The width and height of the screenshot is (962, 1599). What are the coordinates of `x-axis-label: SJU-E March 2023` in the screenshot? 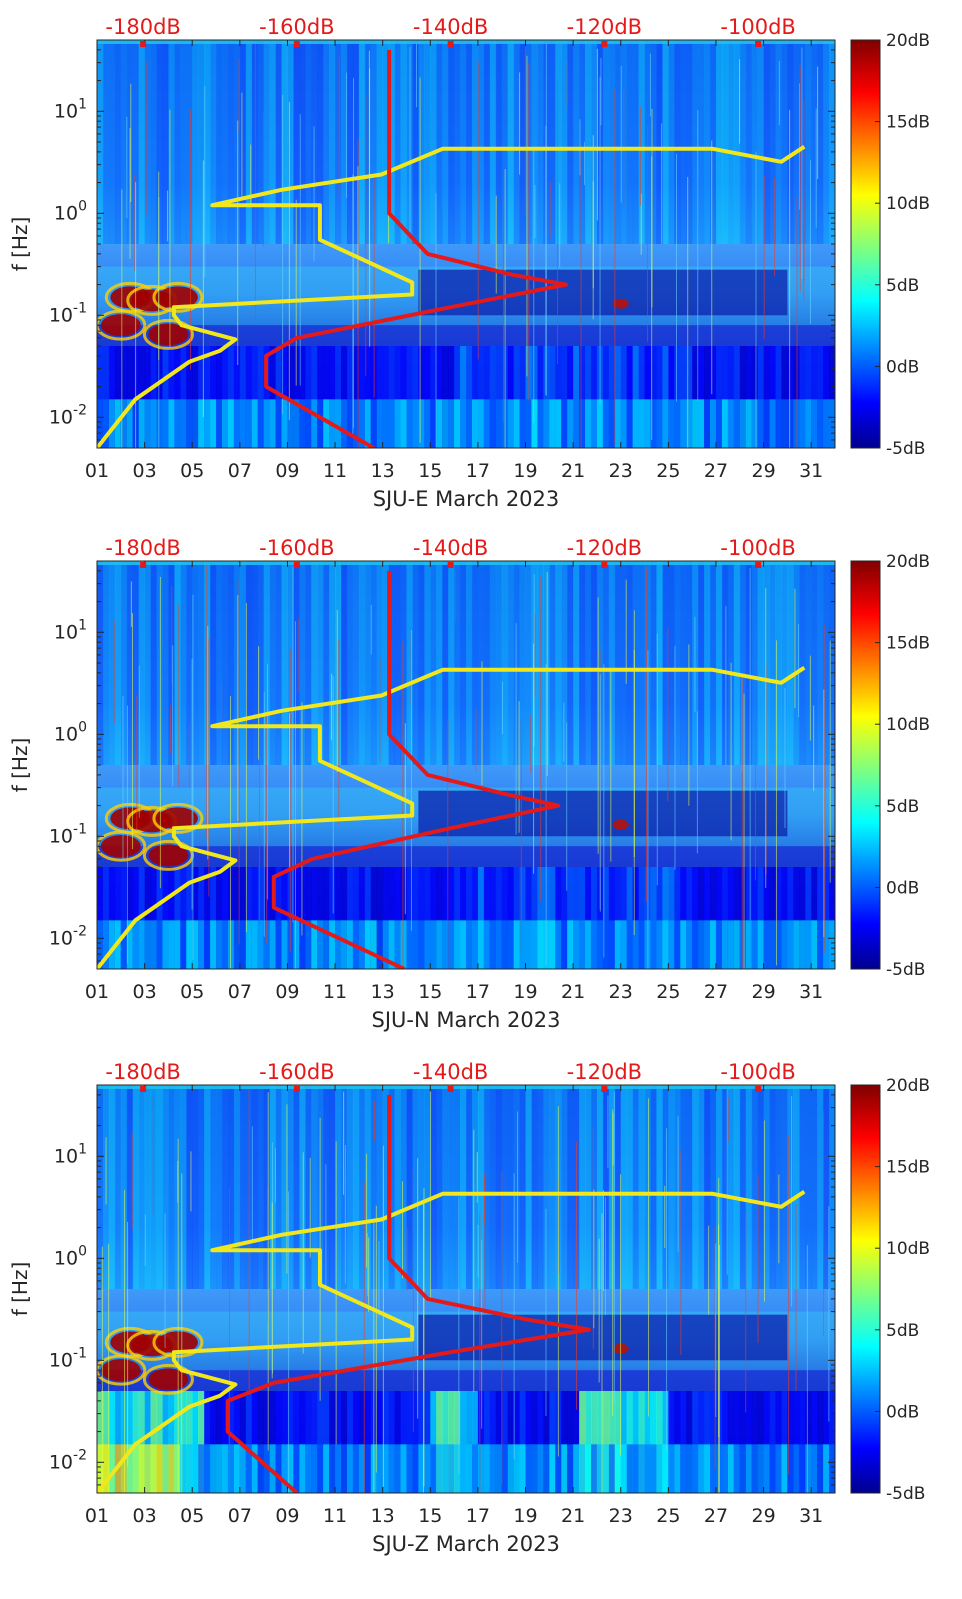 It's located at (466, 499).